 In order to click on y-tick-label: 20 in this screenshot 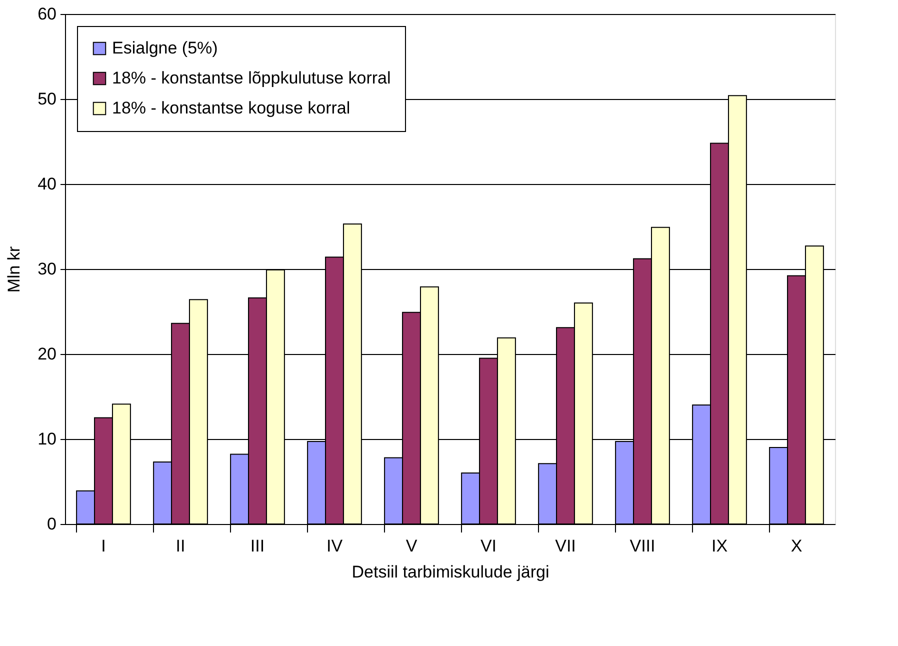, I will do `click(47, 354)`.